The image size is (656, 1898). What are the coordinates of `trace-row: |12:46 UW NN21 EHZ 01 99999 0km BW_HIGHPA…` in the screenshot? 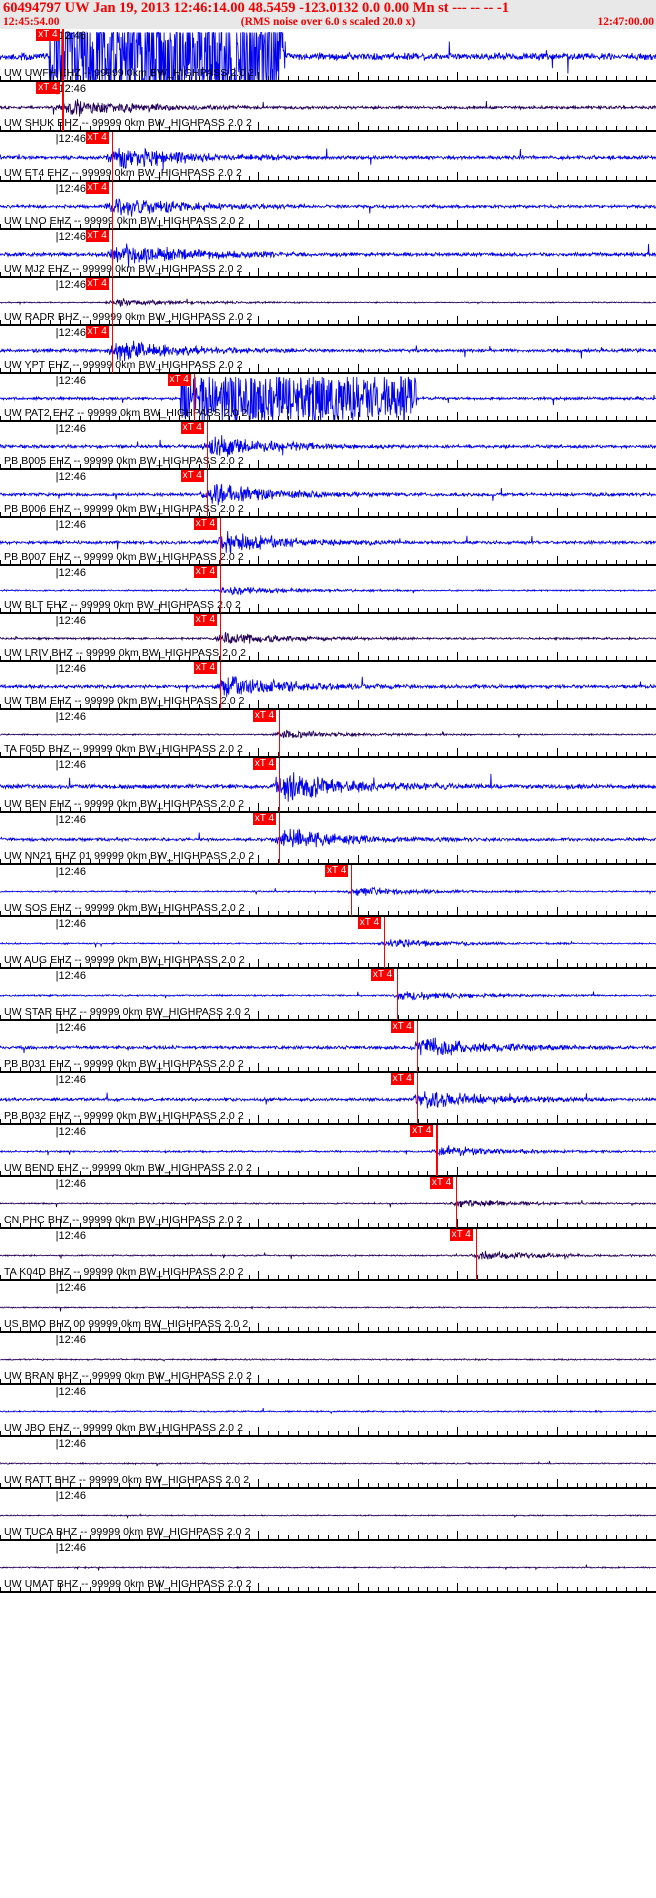 It's located at (328, 839).